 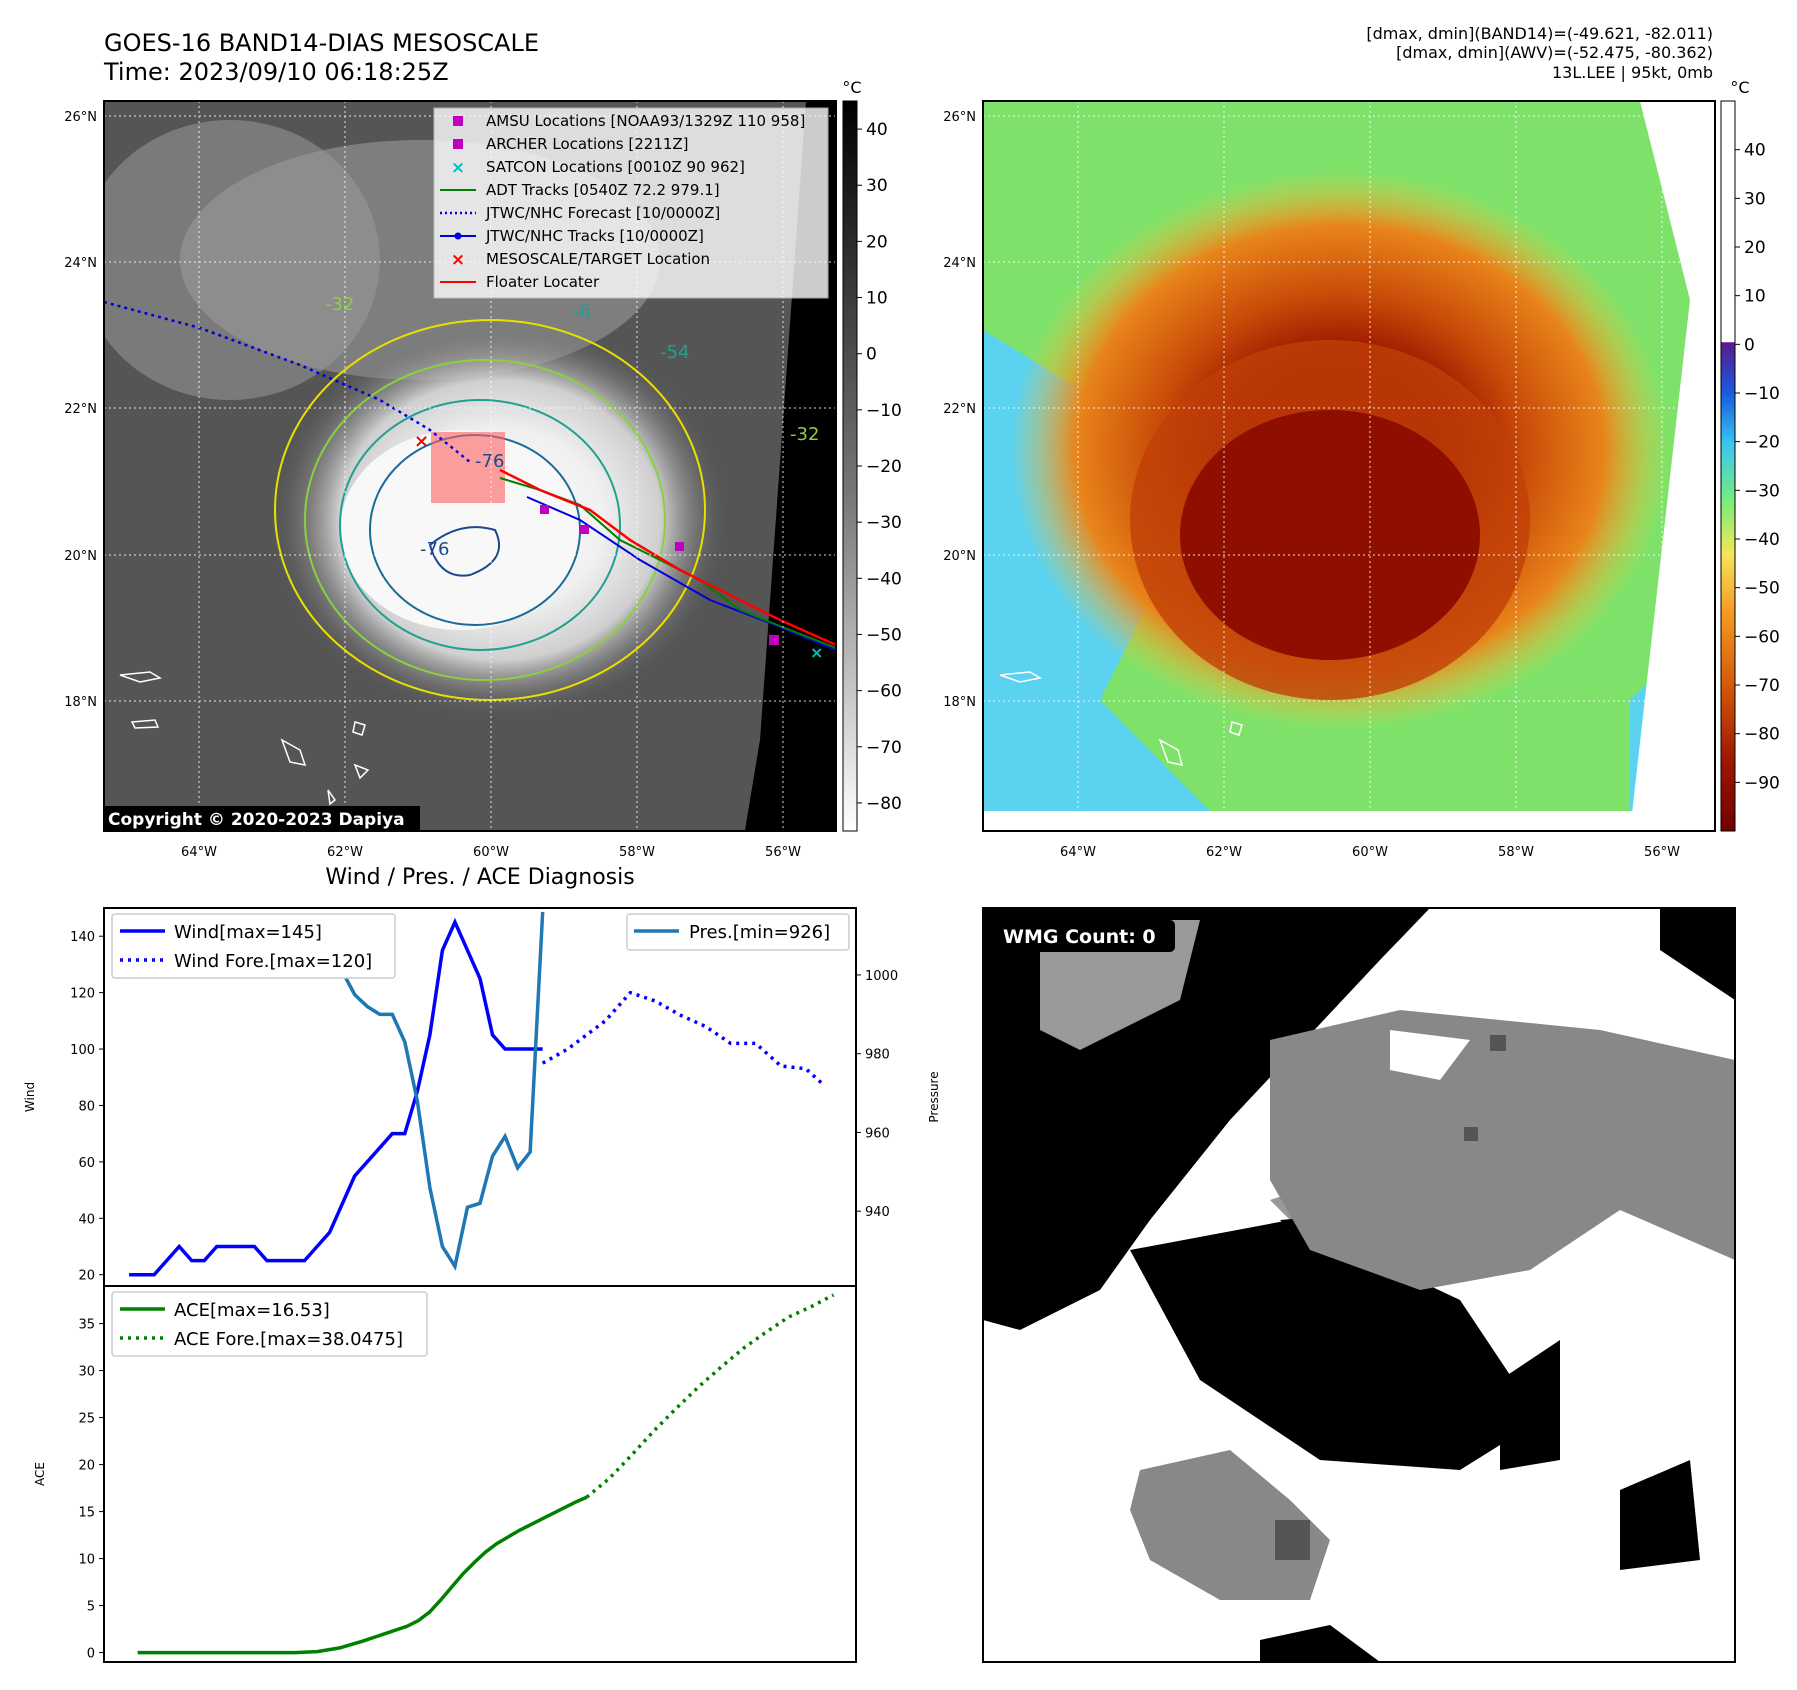 What do you see at coordinates (1079, 937) in the screenshot?
I see `wmg-count-label: WMG Count: 0` at bounding box center [1079, 937].